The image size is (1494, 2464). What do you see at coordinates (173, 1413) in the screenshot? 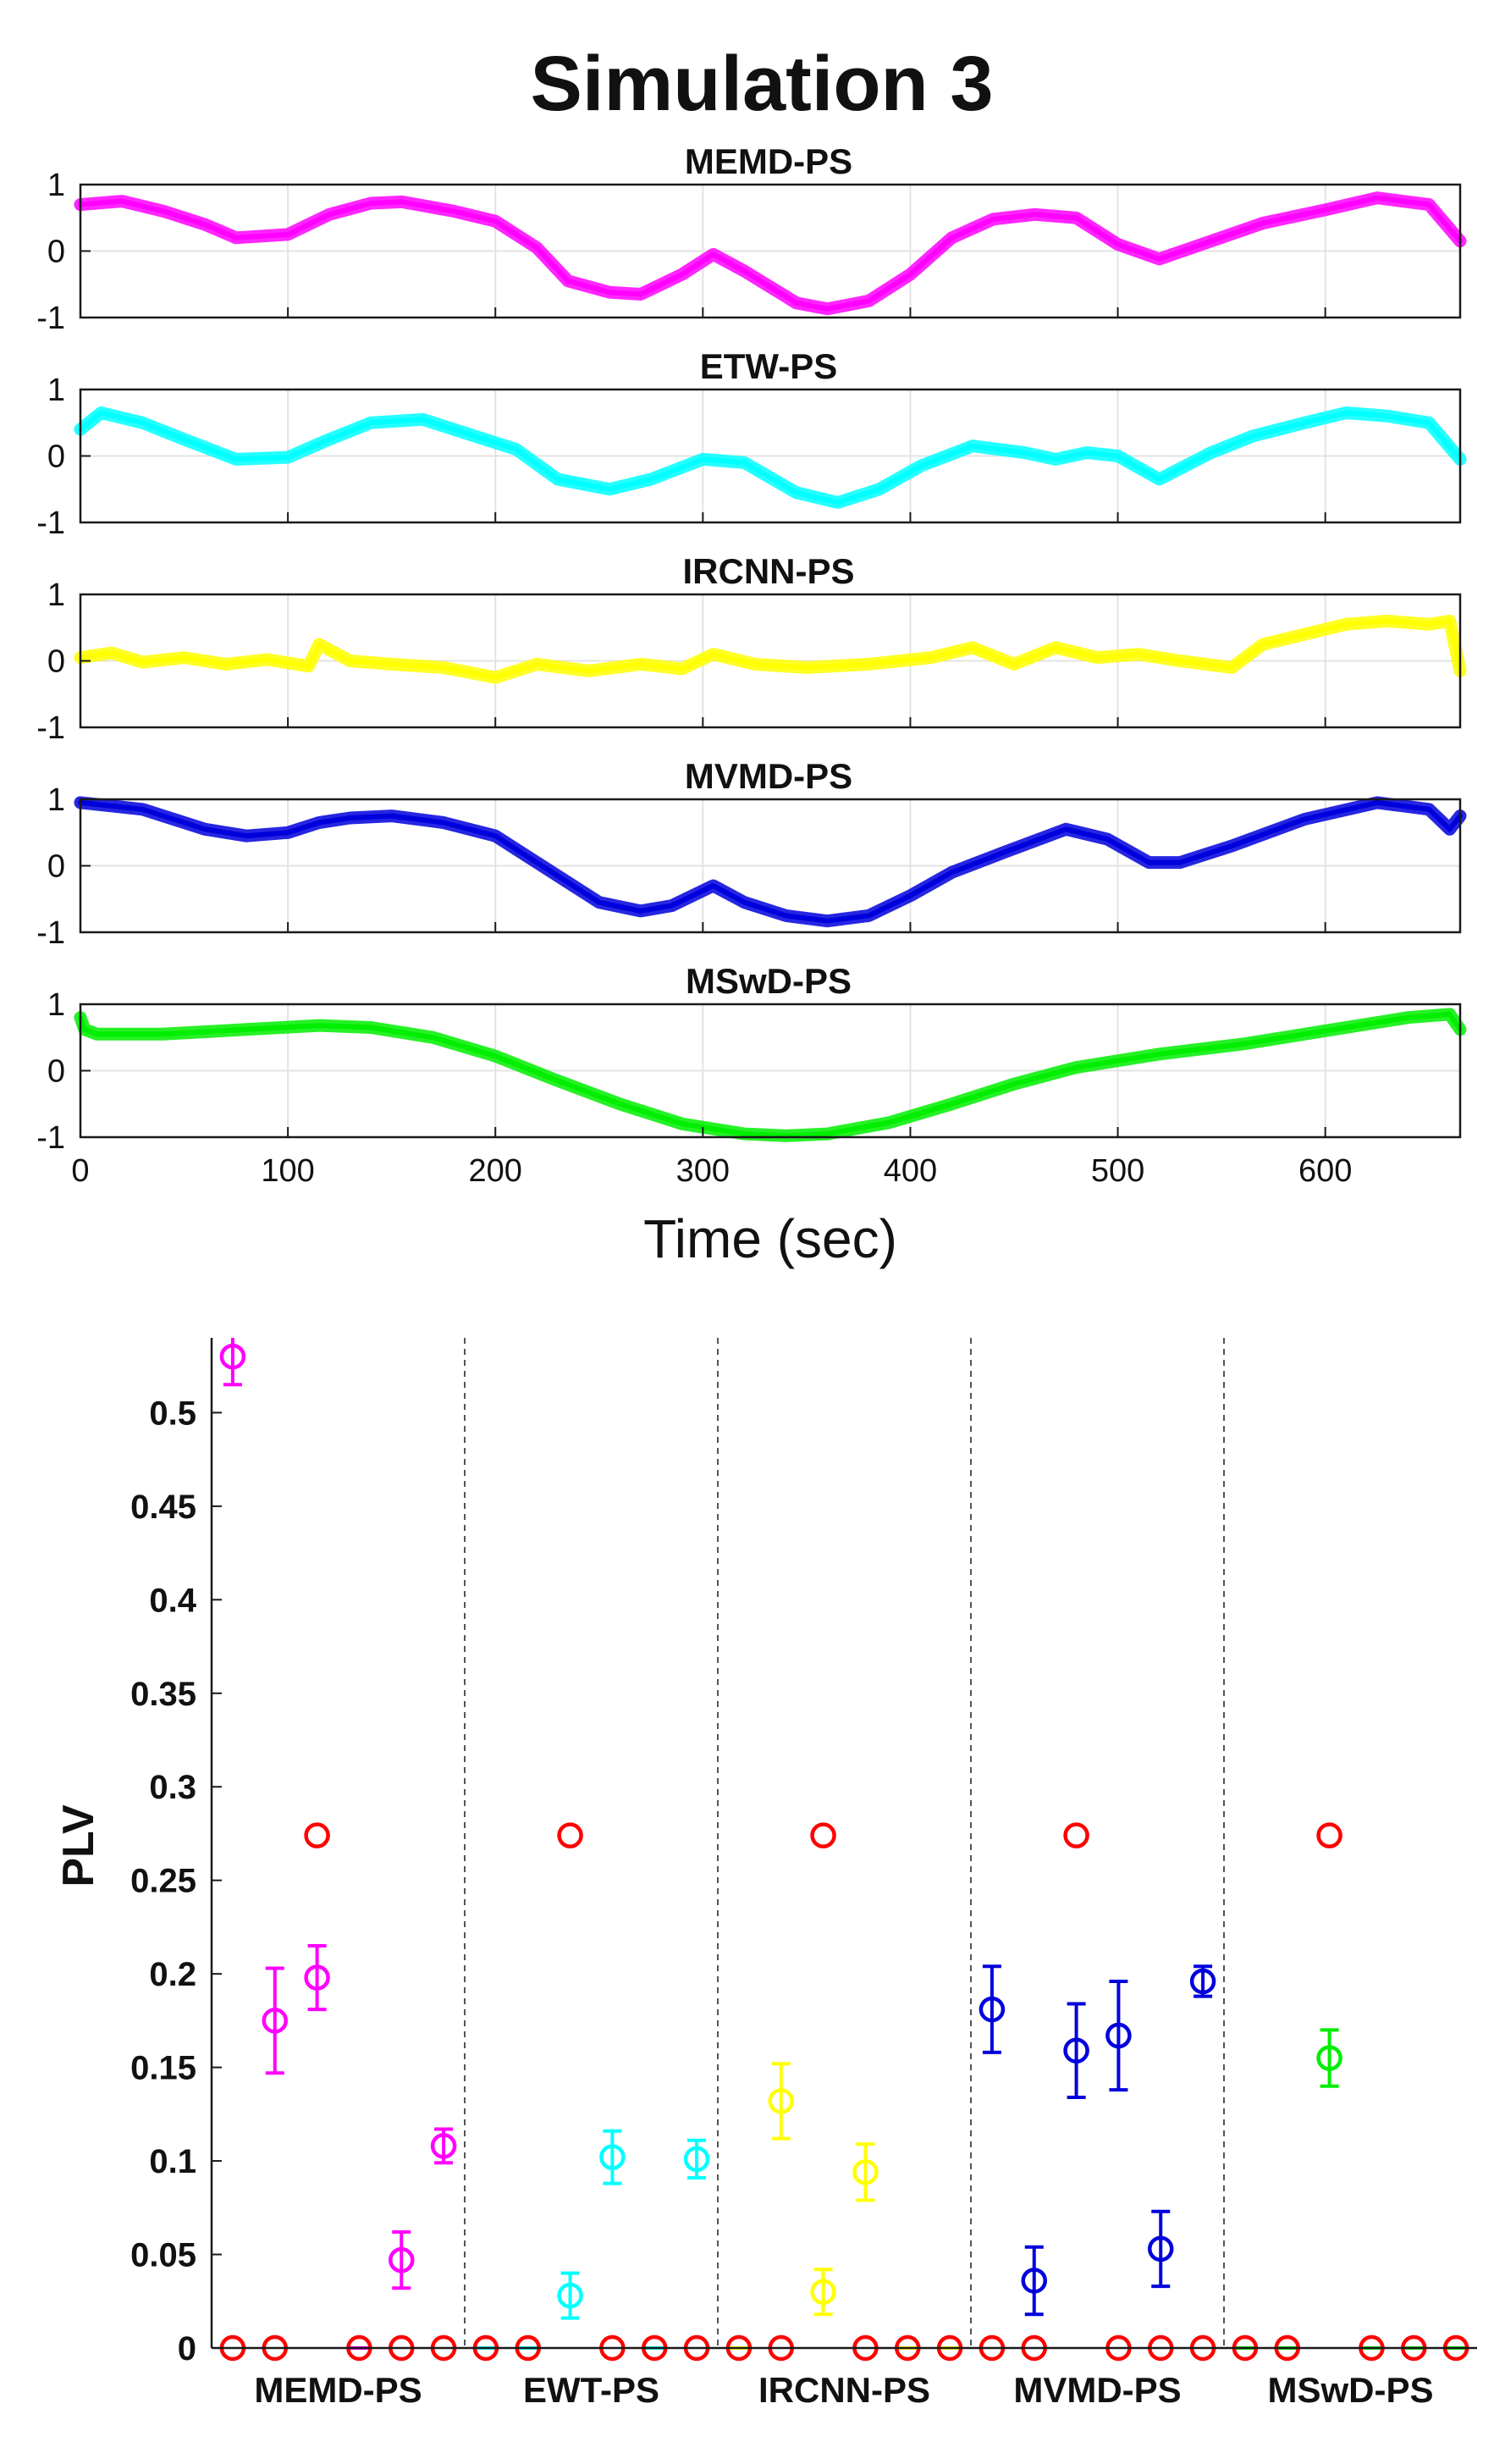
I see `plv-y-tick-label: 0.5` at bounding box center [173, 1413].